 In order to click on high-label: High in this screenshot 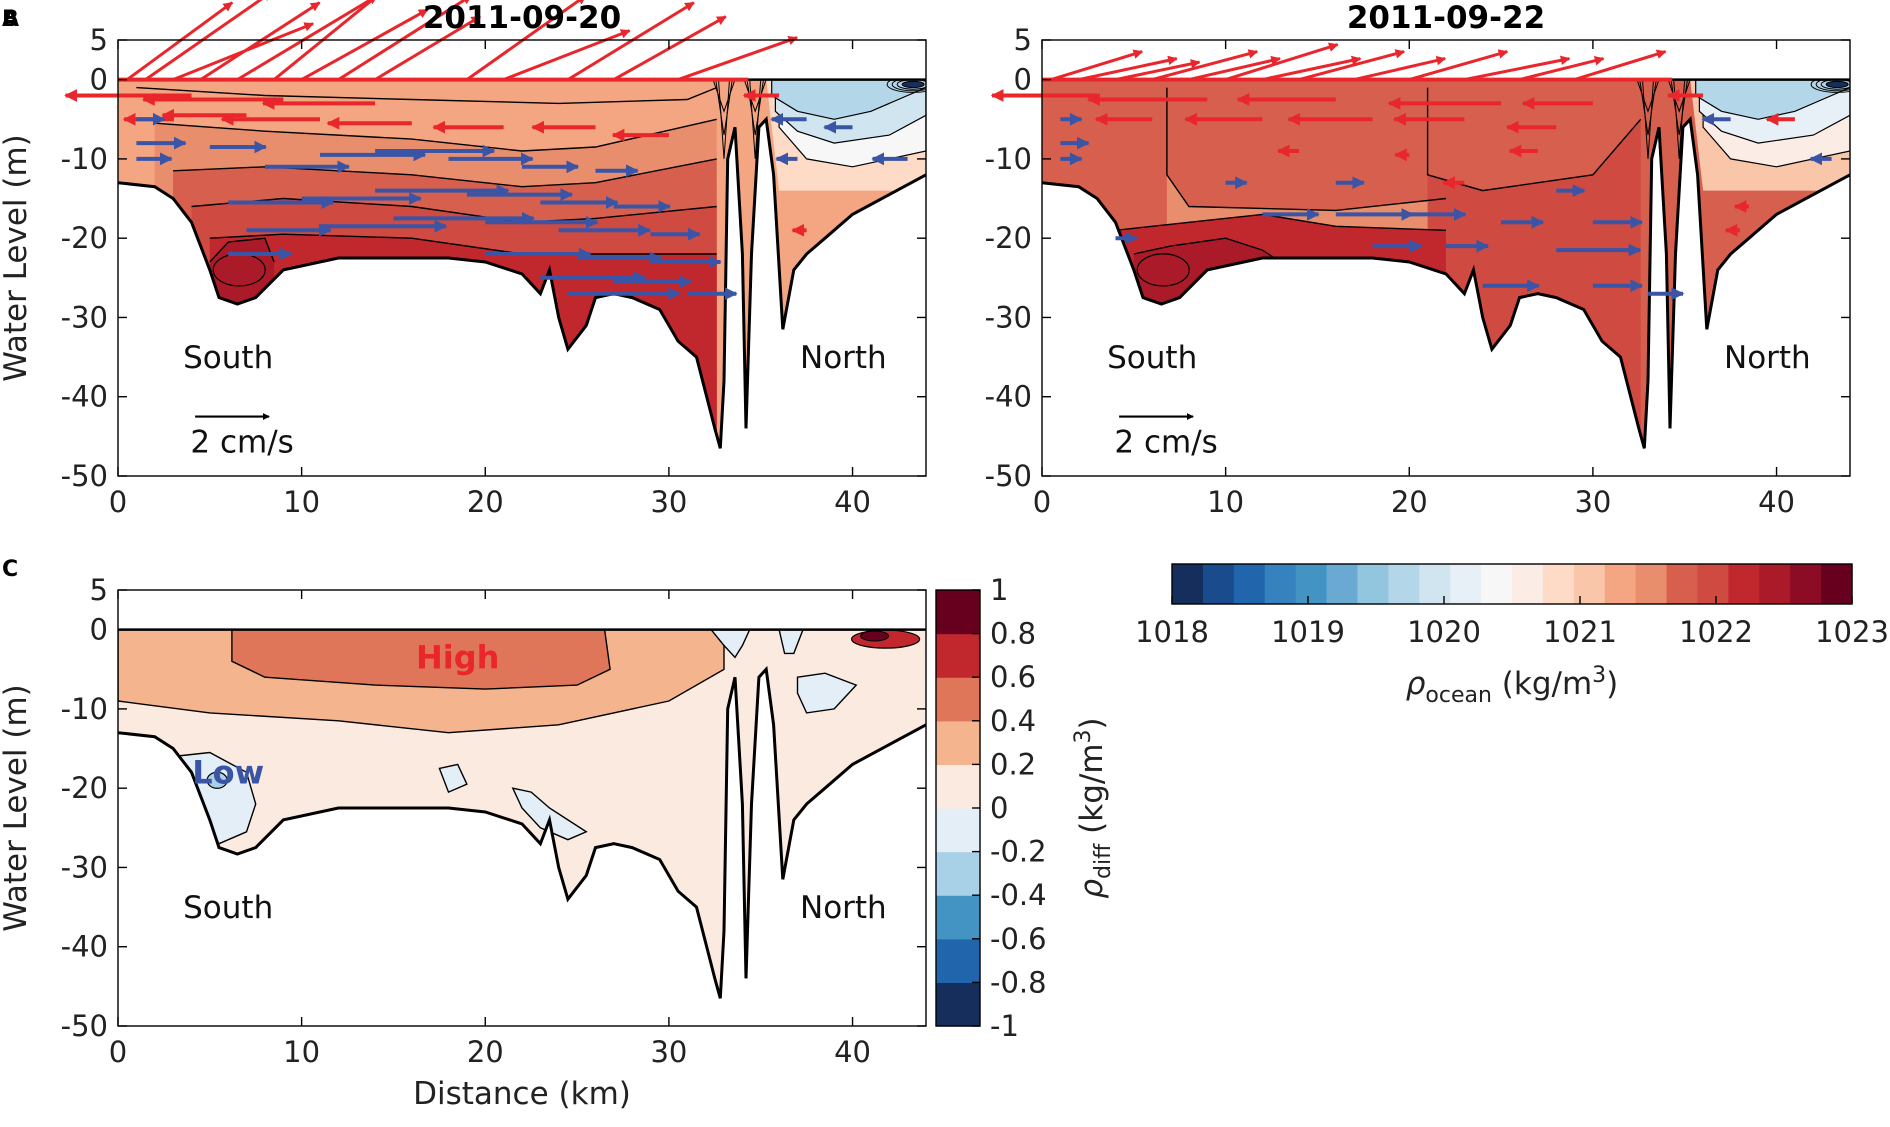, I will do `click(457, 657)`.